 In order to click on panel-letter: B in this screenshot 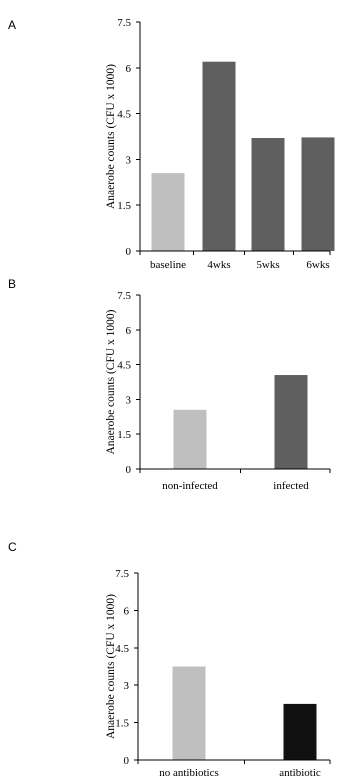, I will do `click(12, 284)`.